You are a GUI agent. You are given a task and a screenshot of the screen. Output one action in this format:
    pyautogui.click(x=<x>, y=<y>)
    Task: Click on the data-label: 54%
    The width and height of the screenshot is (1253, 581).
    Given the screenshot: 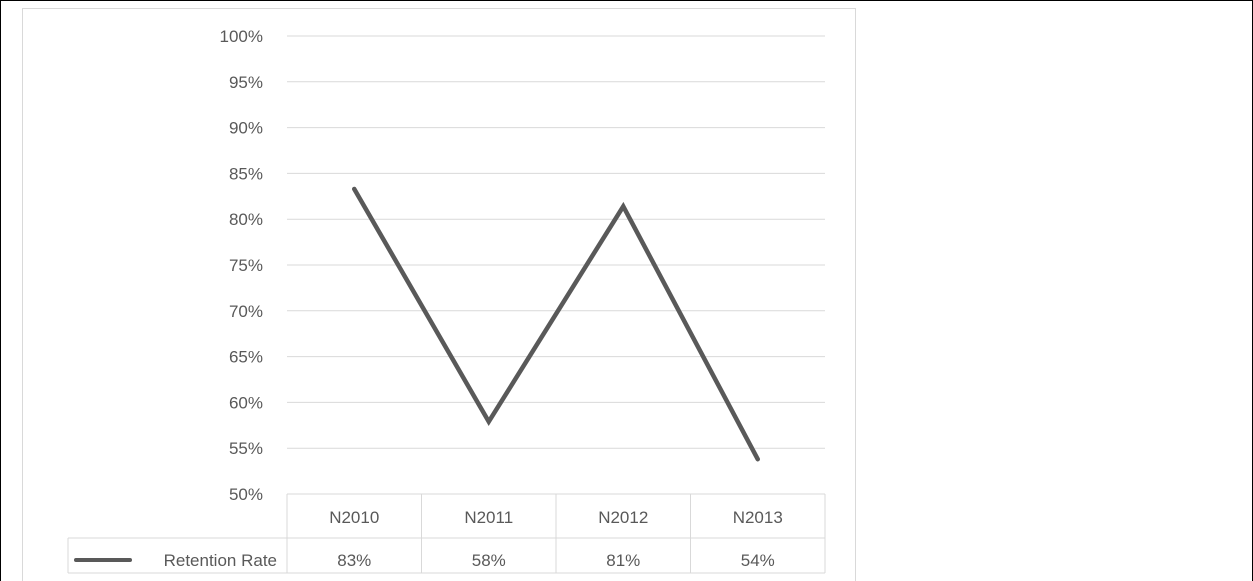 What is the action you would take?
    pyautogui.click(x=758, y=560)
    